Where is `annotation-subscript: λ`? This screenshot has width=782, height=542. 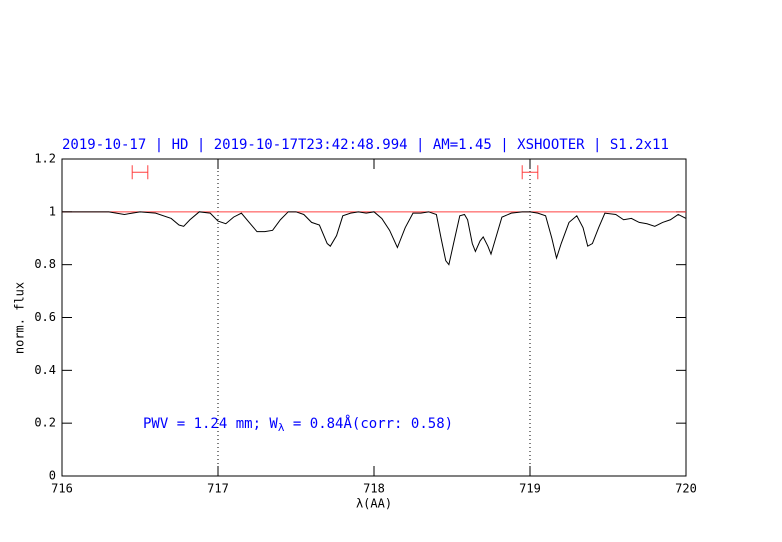 annotation-subscript: λ is located at coordinates (281, 427).